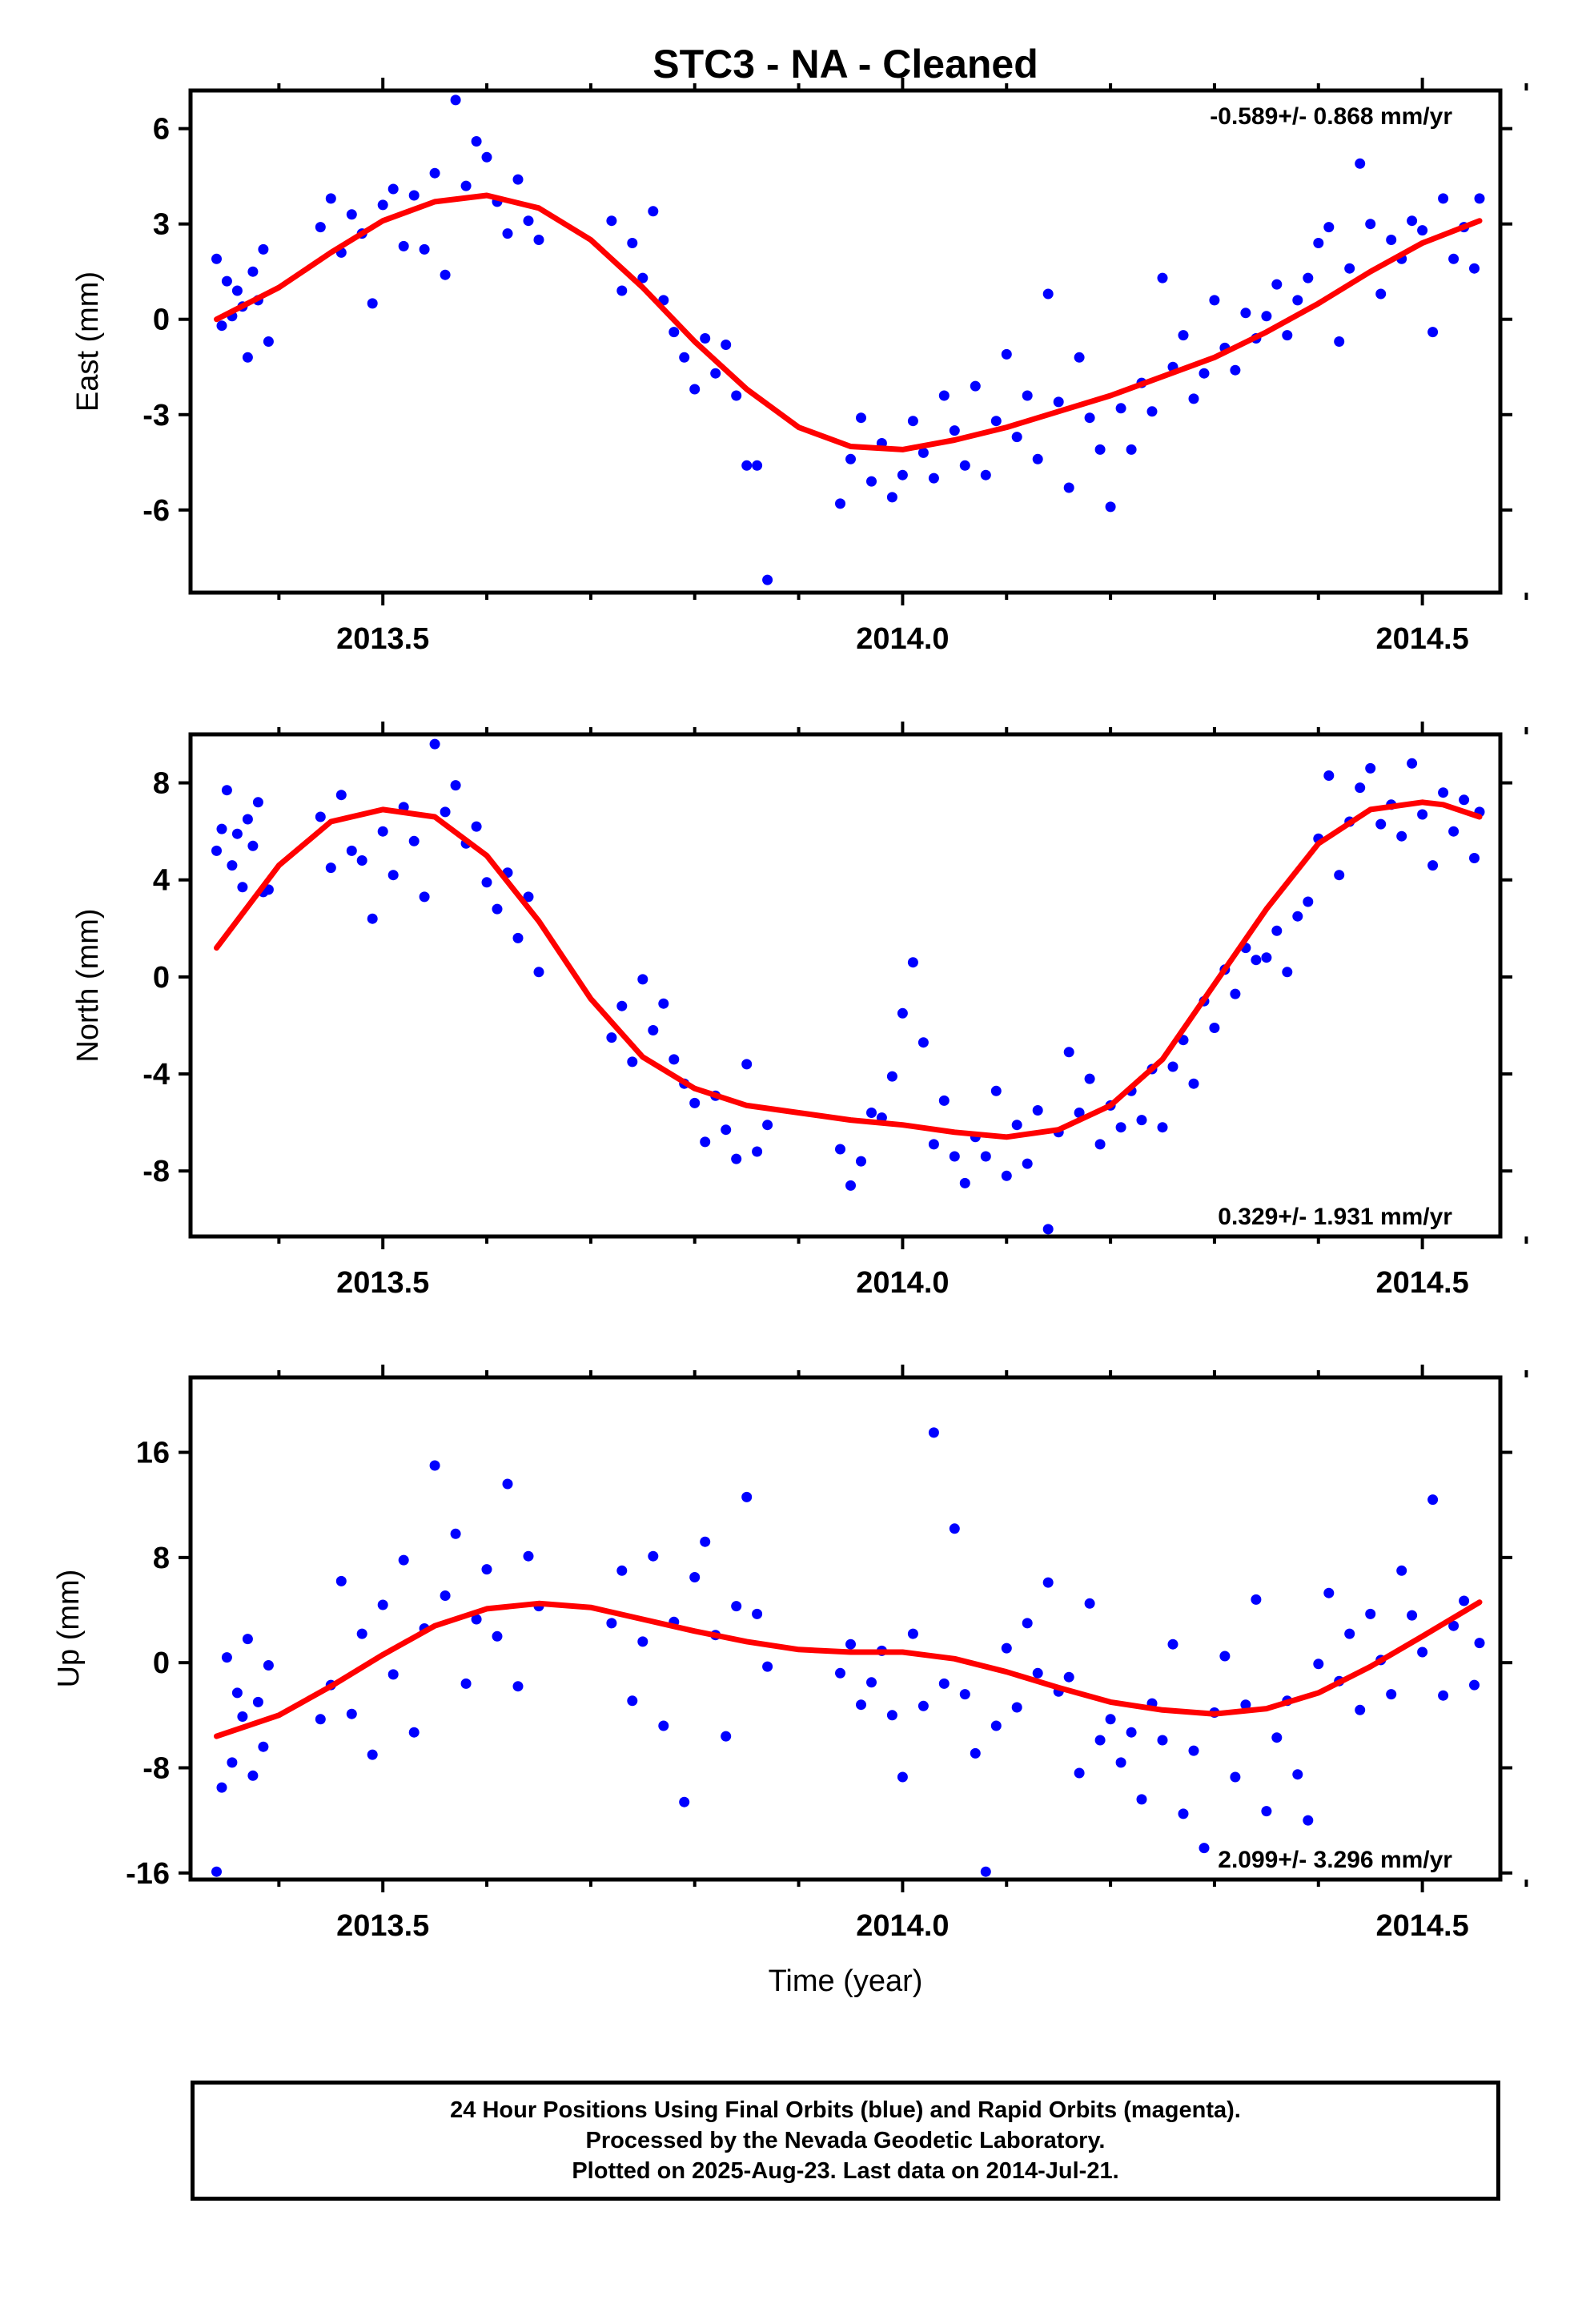  I want to click on x-axis-label: Time (year), so click(846, 1981).